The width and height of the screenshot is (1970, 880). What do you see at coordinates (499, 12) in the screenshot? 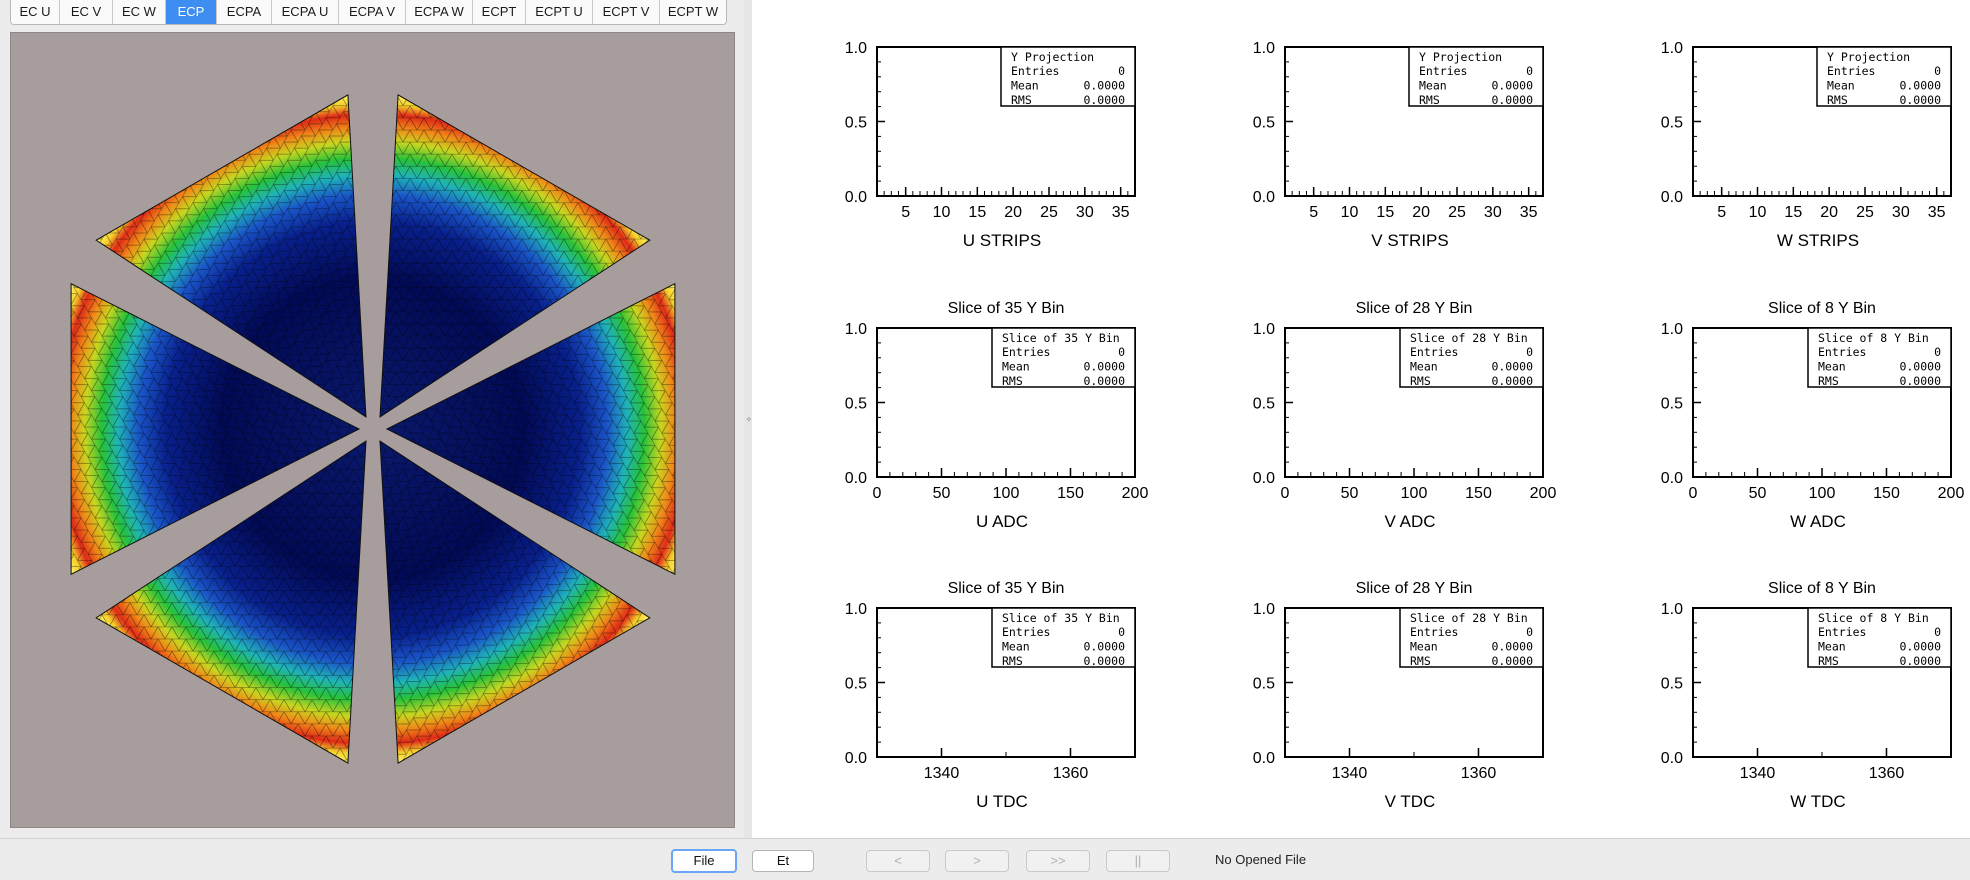
I see `tab-ecpt: ECPT` at bounding box center [499, 12].